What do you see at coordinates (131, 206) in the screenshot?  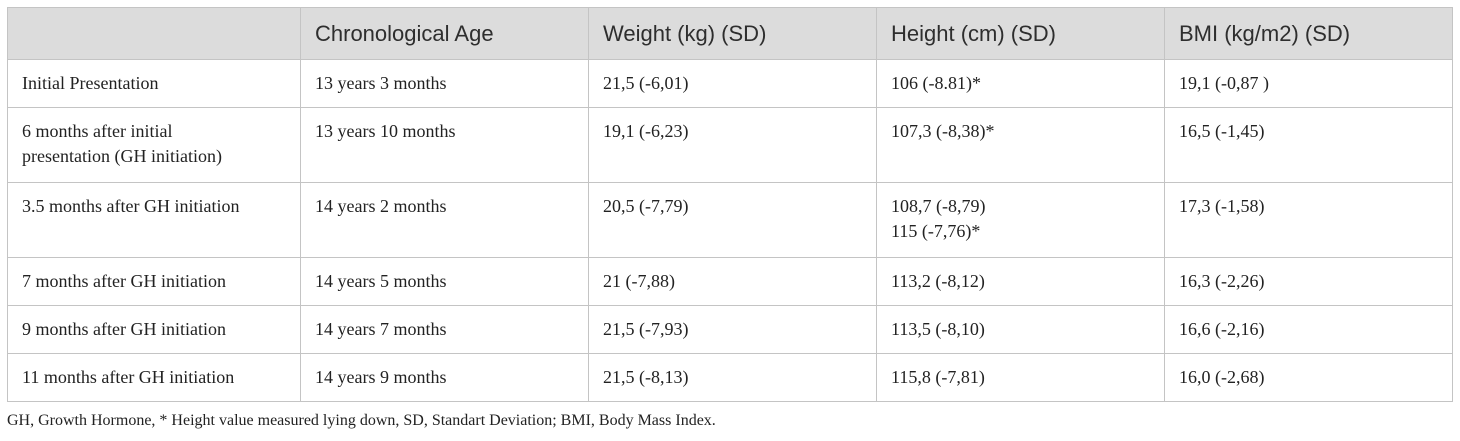 I see `row-label-line: 3.5 months after GH initiation` at bounding box center [131, 206].